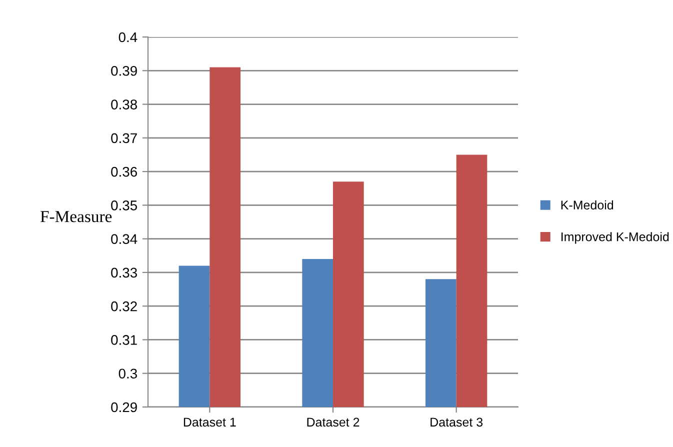 The image size is (673, 447). Describe the element at coordinates (587, 205) in the screenshot. I see `legend-label: K-Medoid` at that location.